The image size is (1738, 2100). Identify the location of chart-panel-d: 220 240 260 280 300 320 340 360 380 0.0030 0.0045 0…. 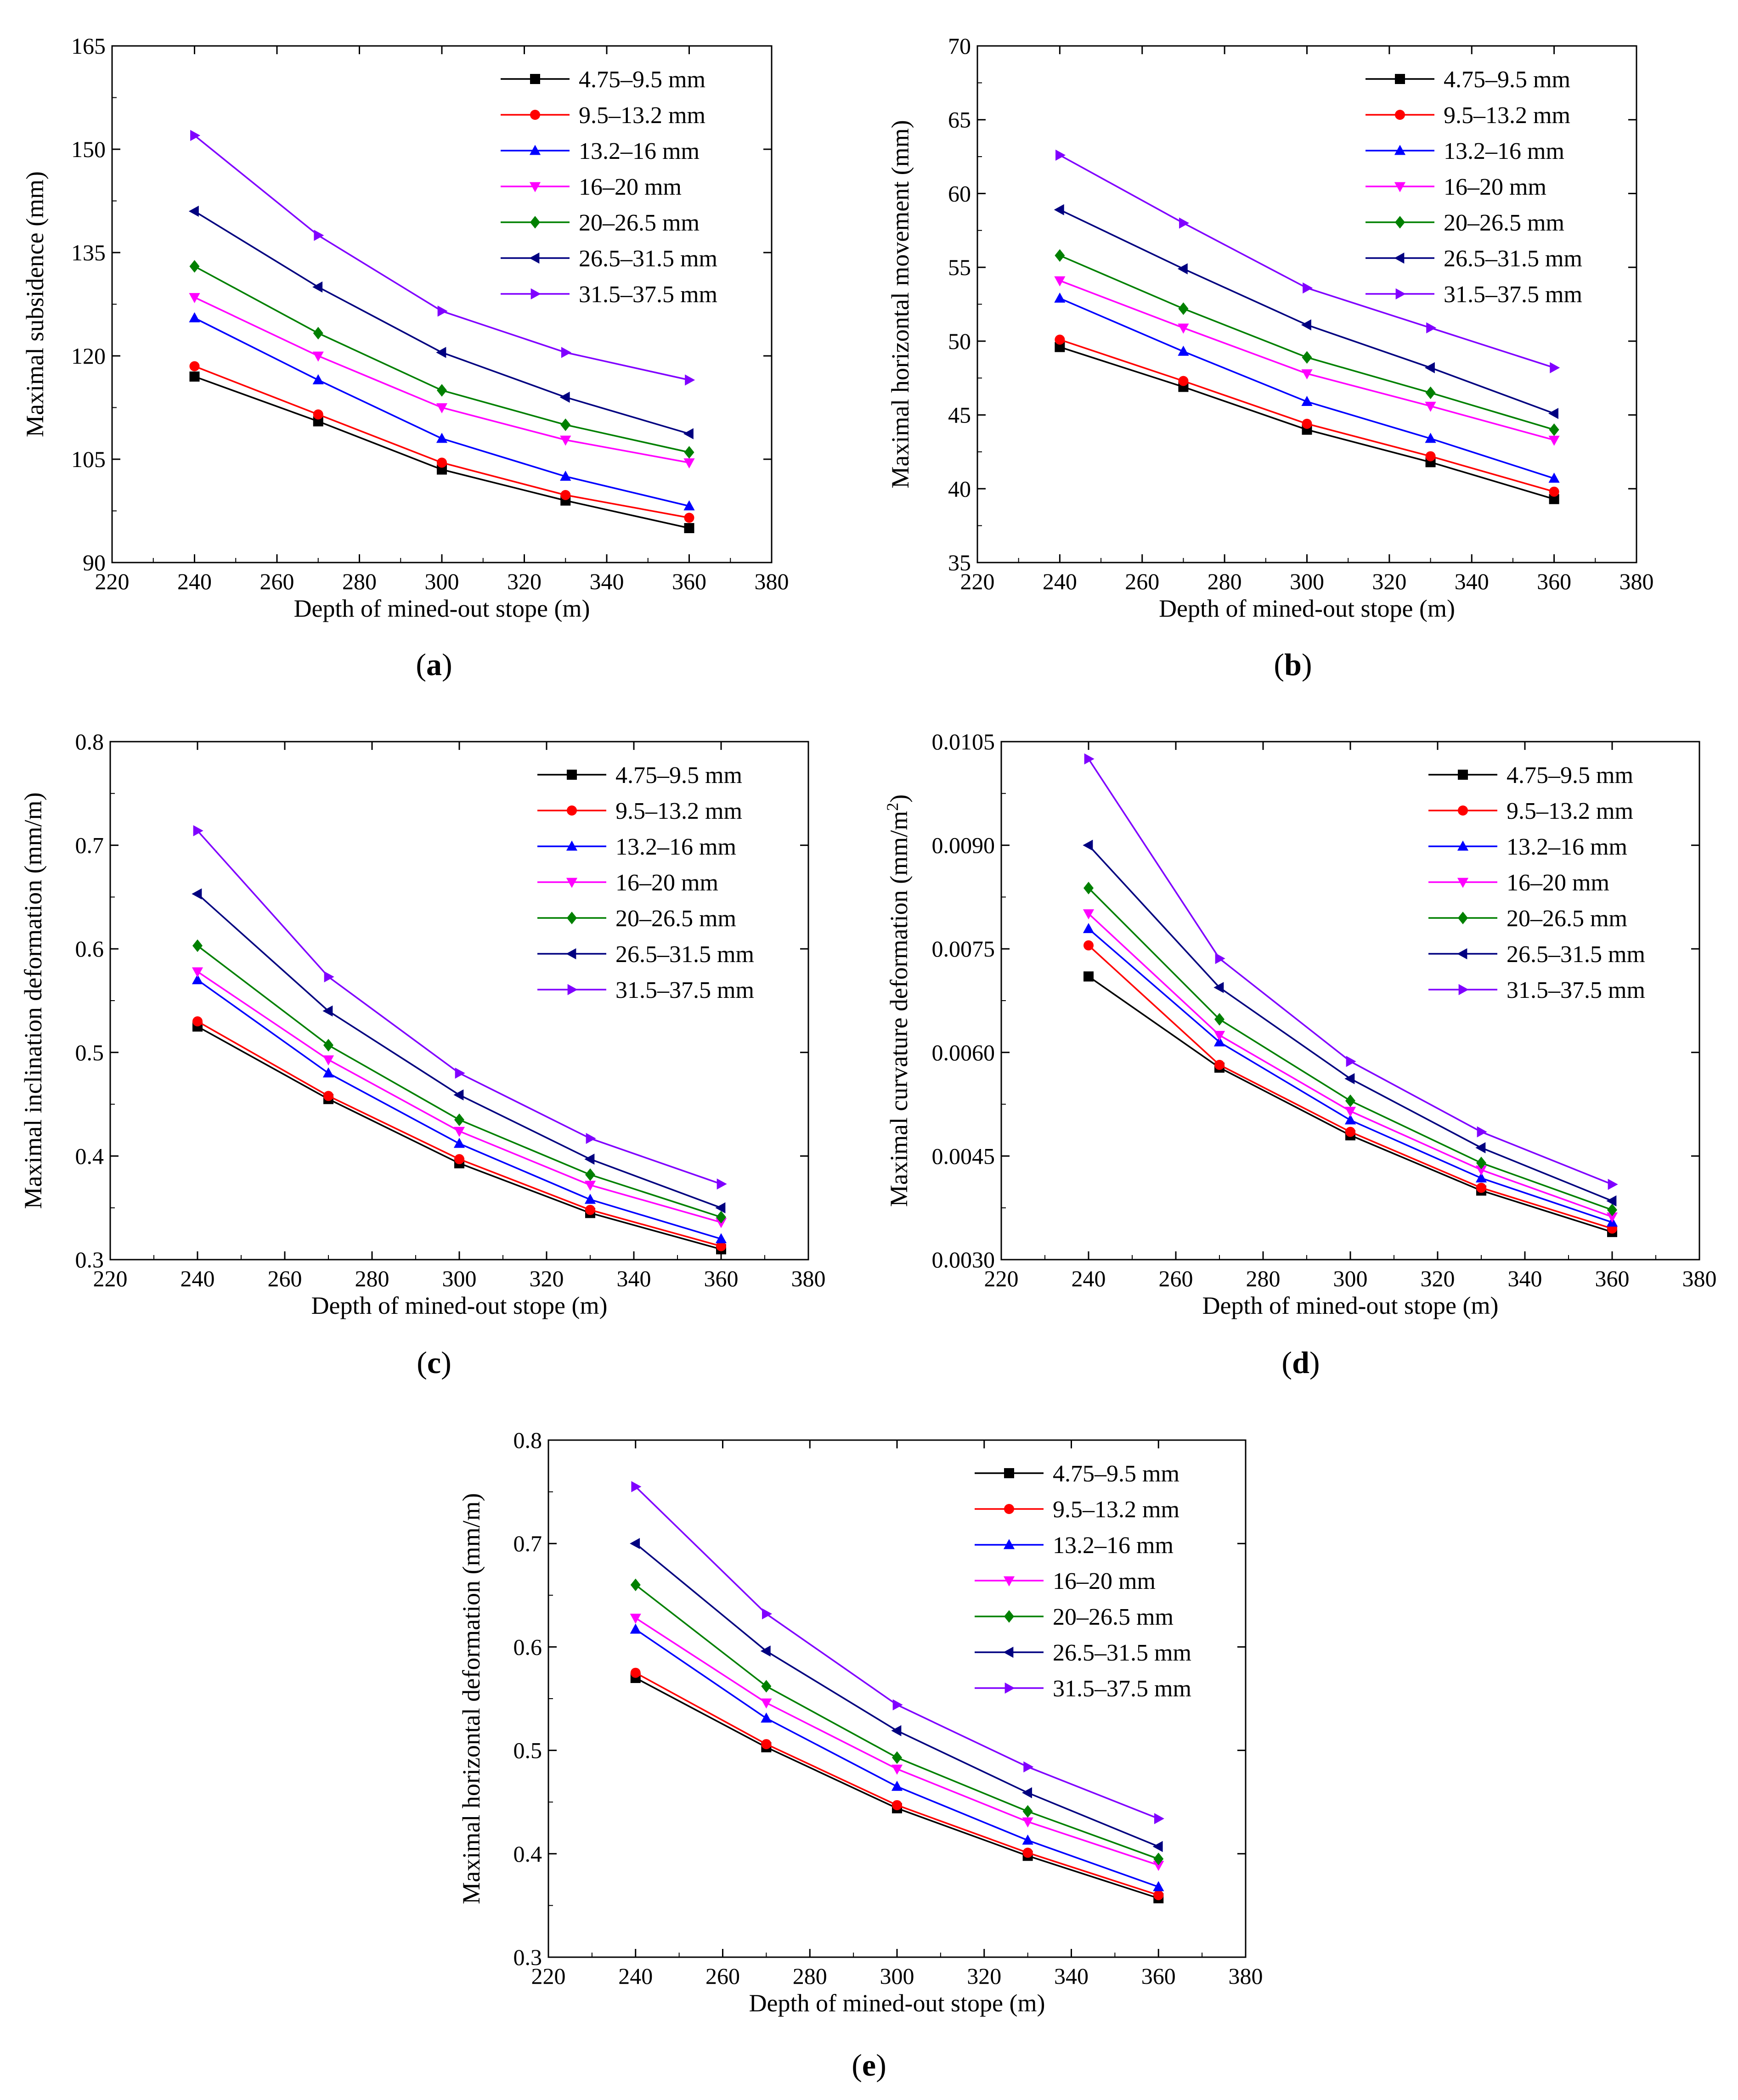
(1300, 1054).